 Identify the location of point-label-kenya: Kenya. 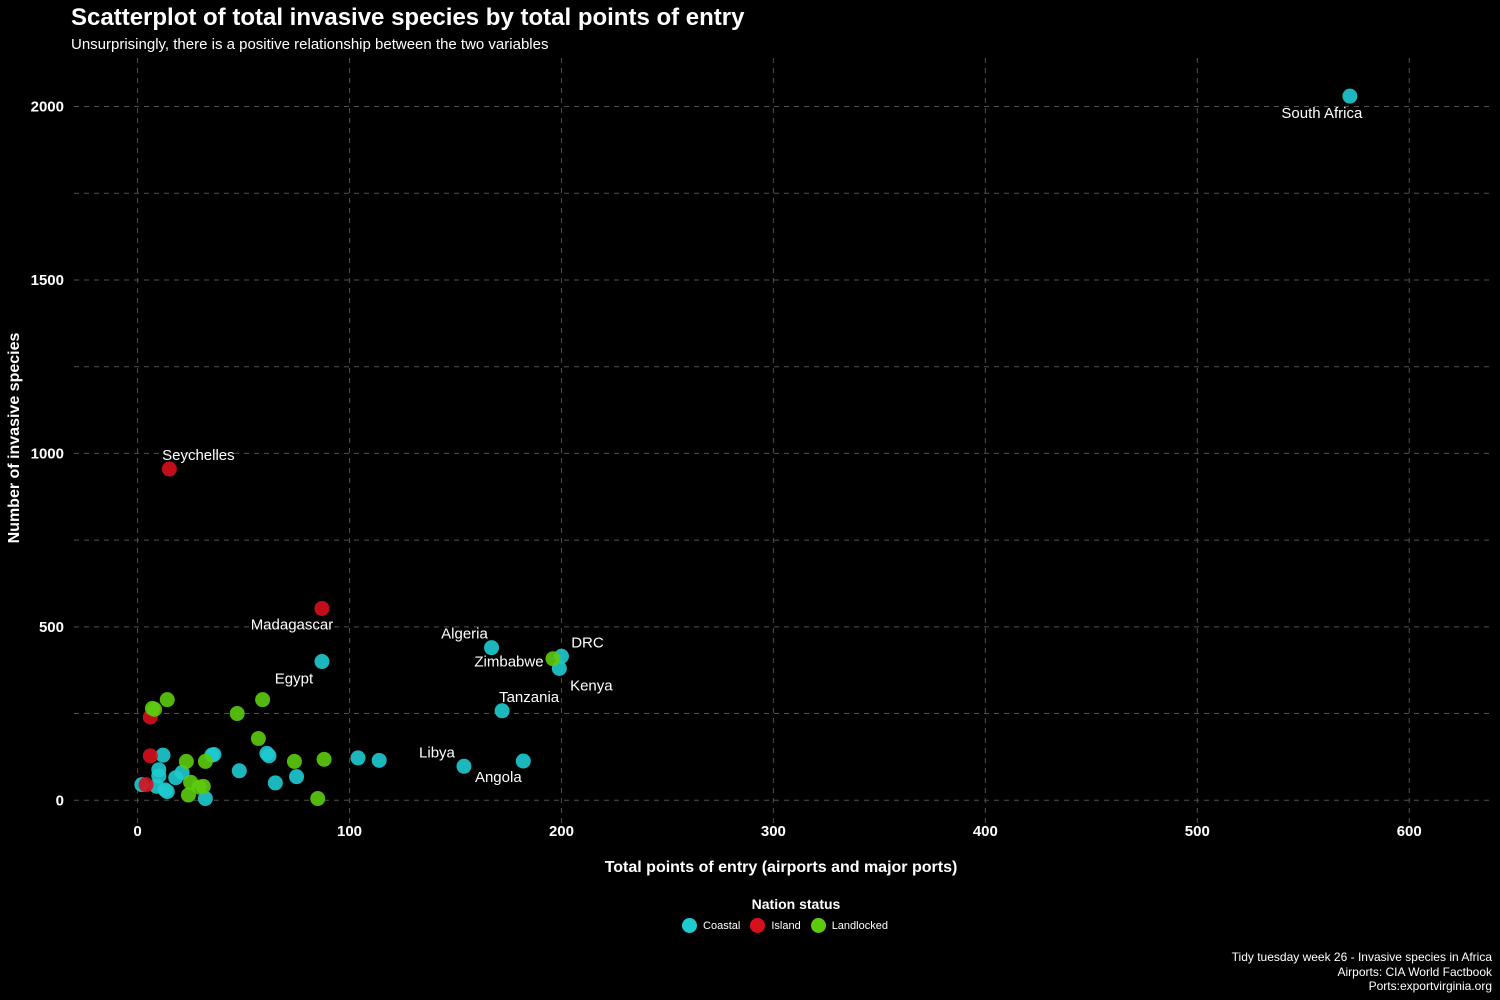
(591, 685).